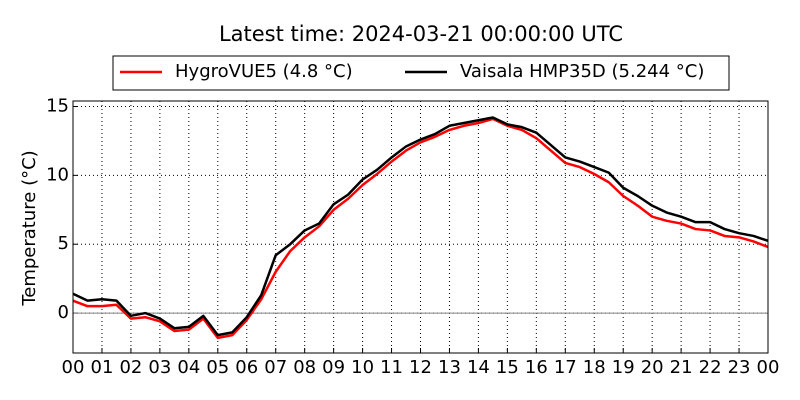 The image size is (800, 400). Describe the element at coordinates (652, 367) in the screenshot. I see `x-tick-label: 20` at that location.